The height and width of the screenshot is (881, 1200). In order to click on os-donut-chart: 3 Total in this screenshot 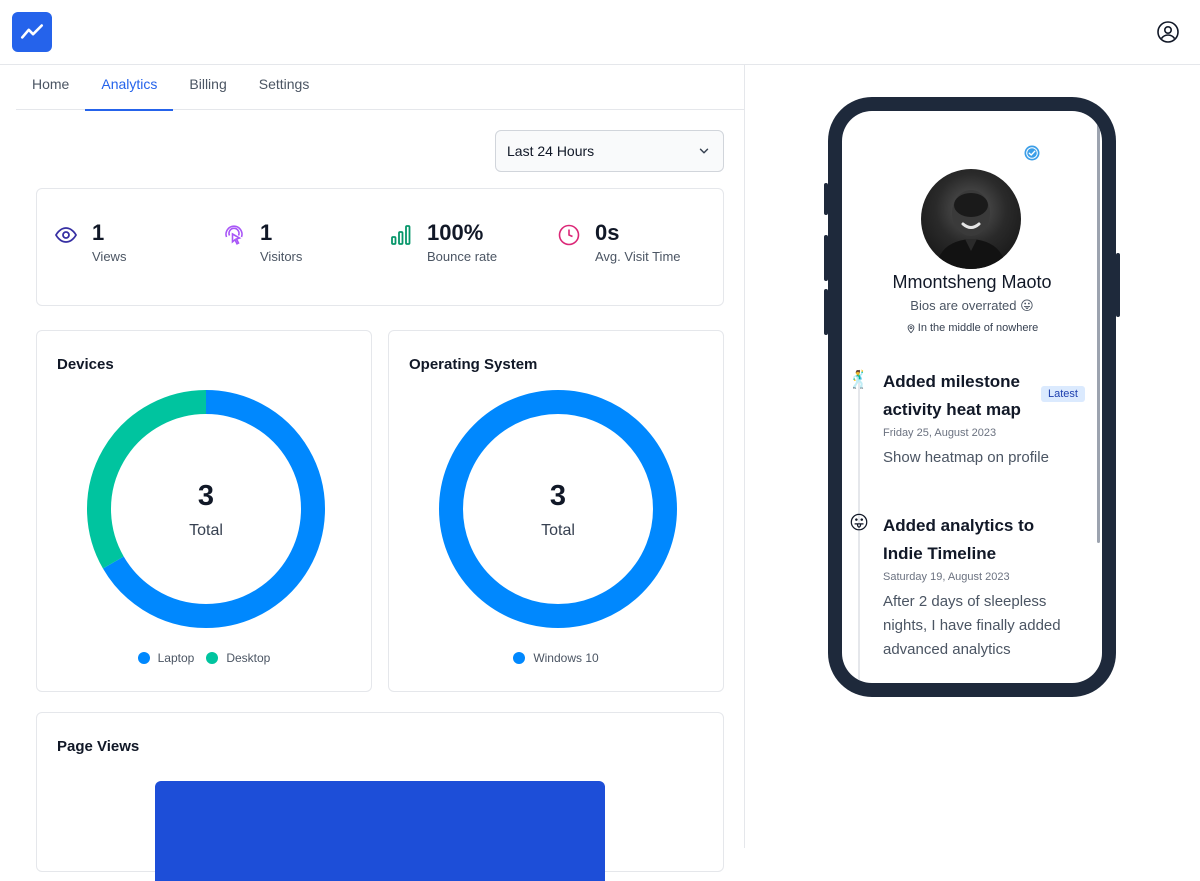, I will do `click(558, 509)`.